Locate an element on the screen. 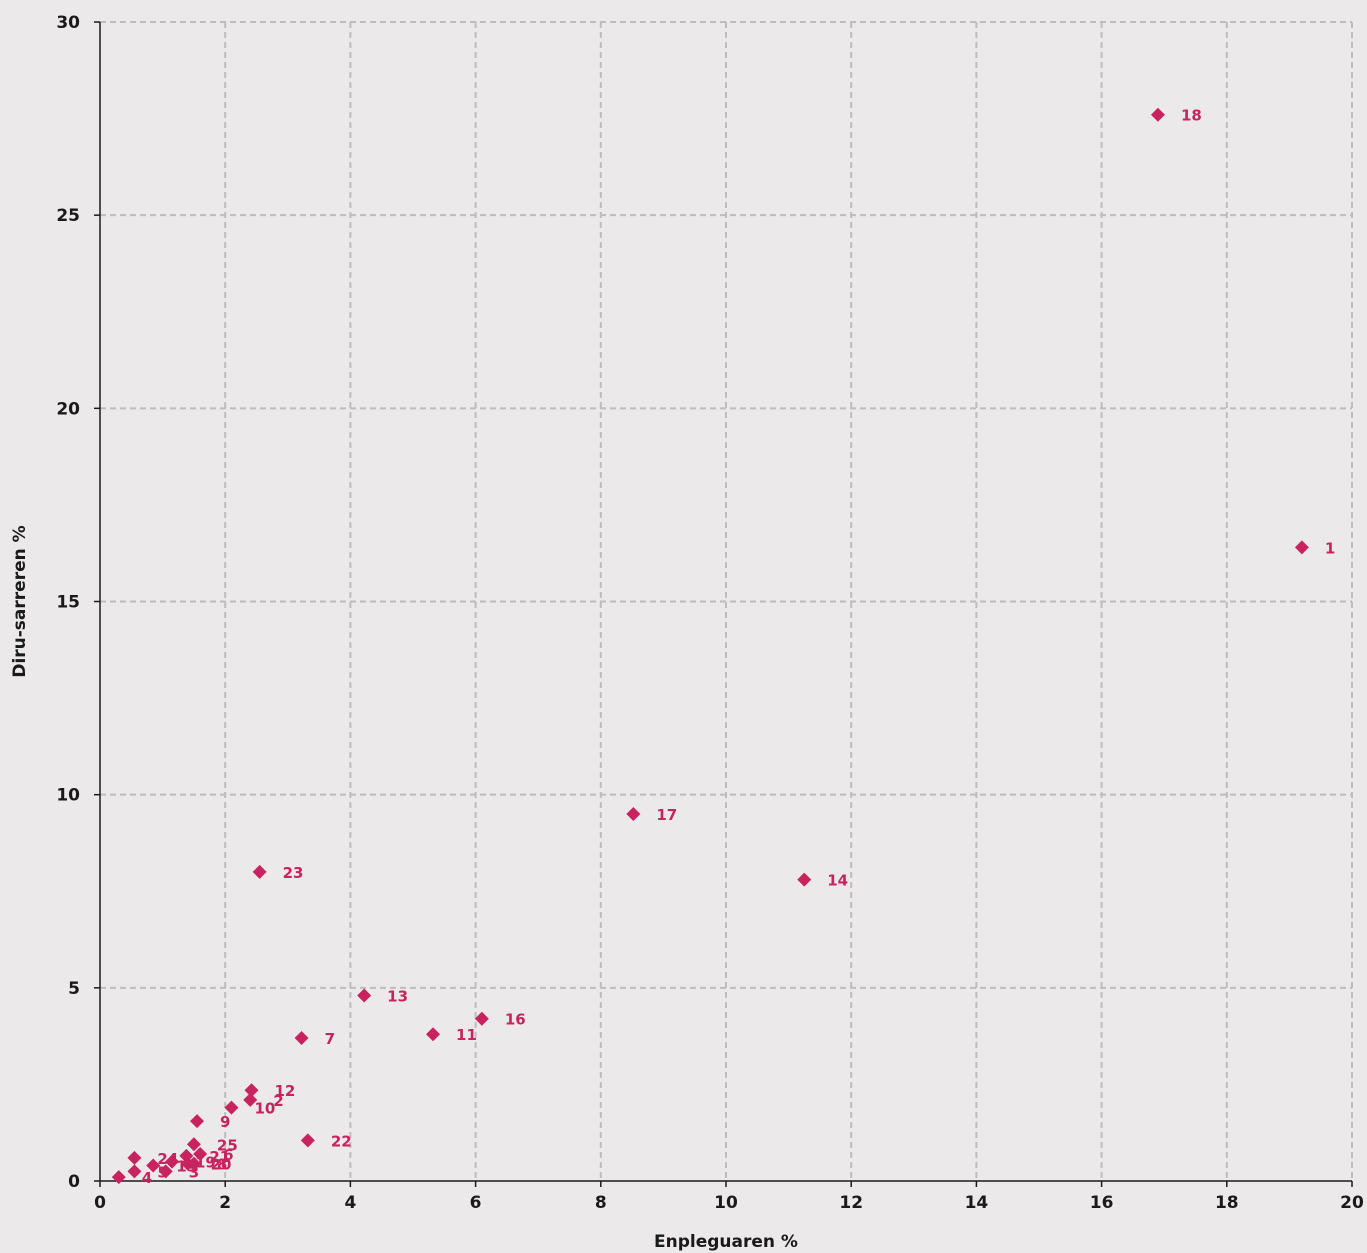 The image size is (1367, 1253). x-tick-label: 10 is located at coordinates (726, 1203).